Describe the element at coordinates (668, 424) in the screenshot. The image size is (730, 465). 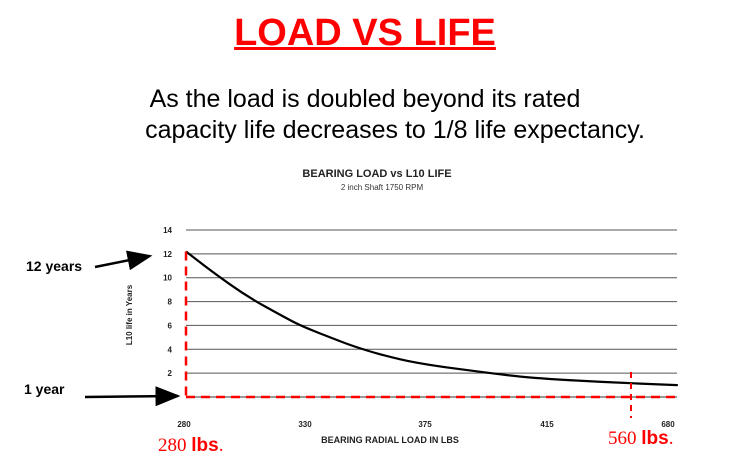
I see `x-tick-label: 680` at that location.